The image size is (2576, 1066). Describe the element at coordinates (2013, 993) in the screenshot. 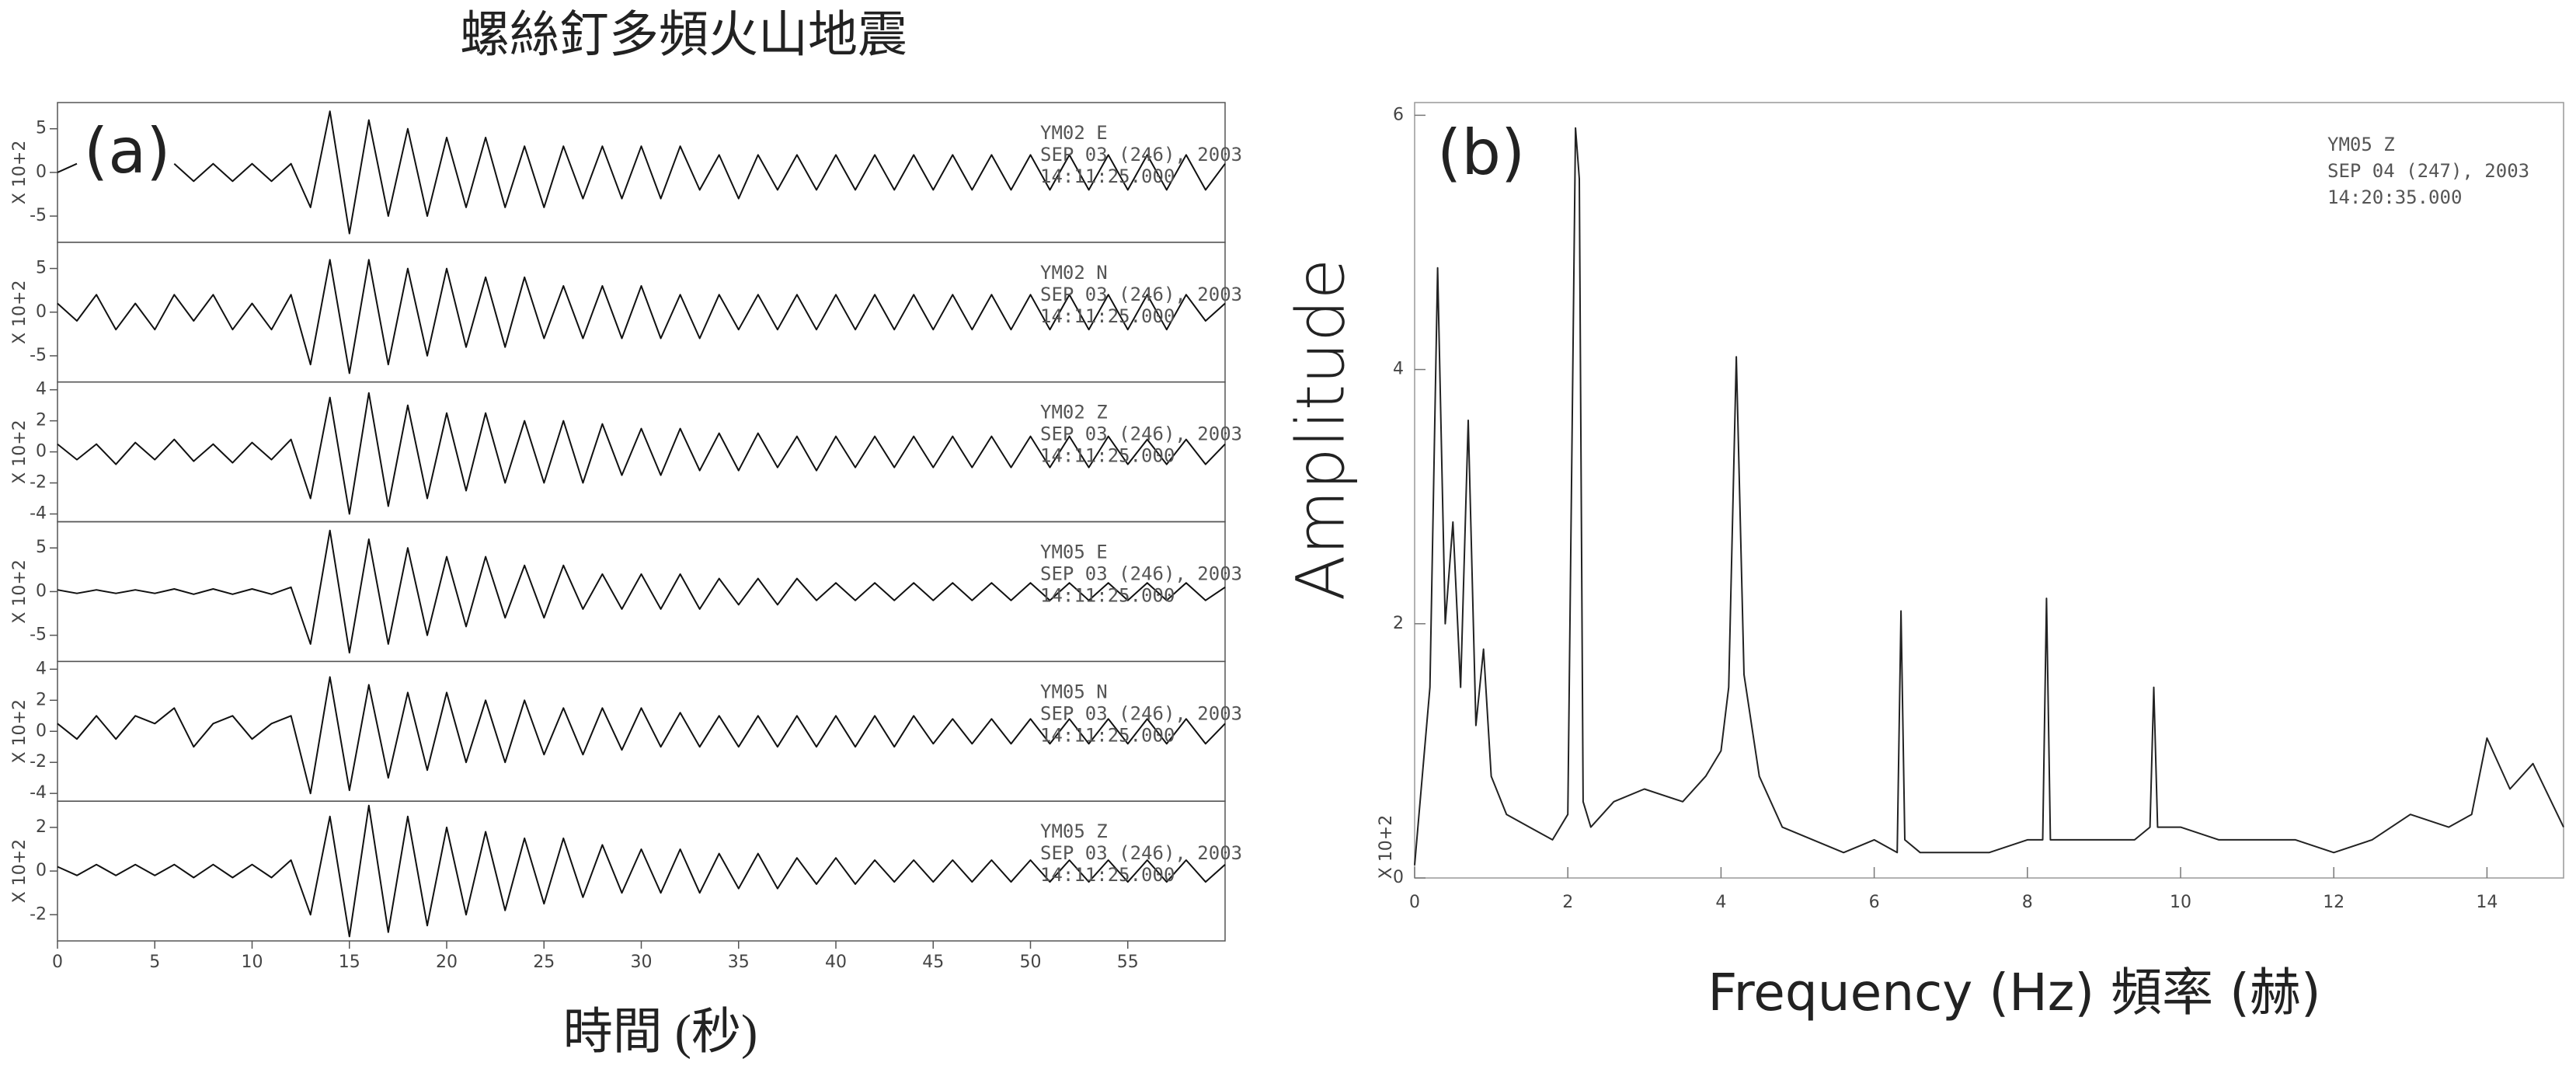

I see `x-axis-label: Frequency (Hz) 頻率 (赫)` at that location.